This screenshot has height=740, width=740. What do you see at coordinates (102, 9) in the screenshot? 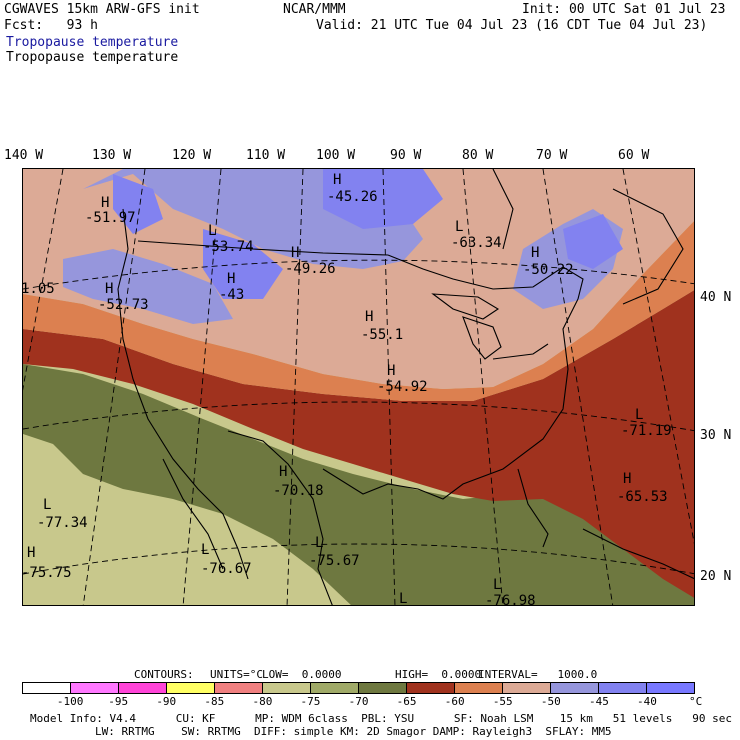
I see `model-title: CGWAVES 15km ARW-GFS init` at bounding box center [102, 9].